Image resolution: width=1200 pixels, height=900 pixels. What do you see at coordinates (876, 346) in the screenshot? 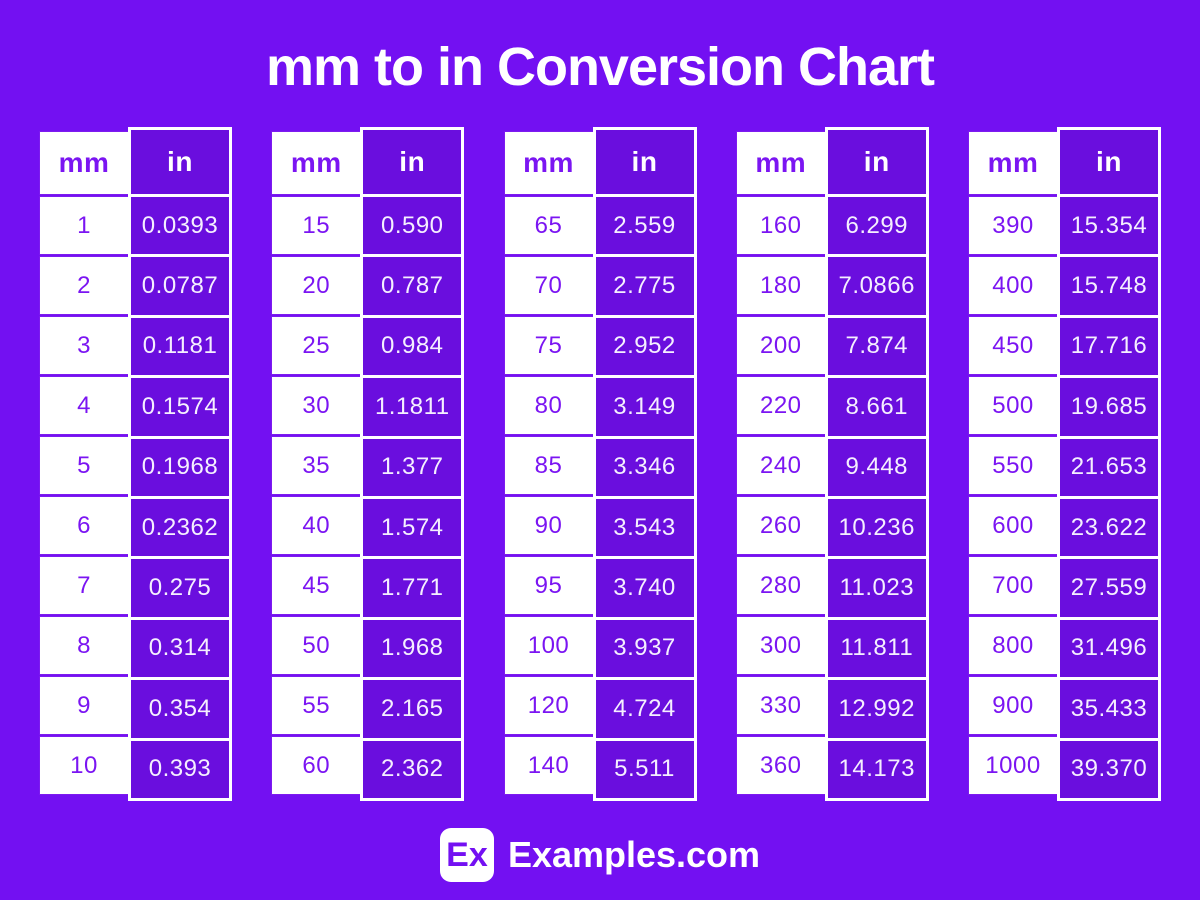
I see `in-value-cell: 7.874` at bounding box center [876, 346].